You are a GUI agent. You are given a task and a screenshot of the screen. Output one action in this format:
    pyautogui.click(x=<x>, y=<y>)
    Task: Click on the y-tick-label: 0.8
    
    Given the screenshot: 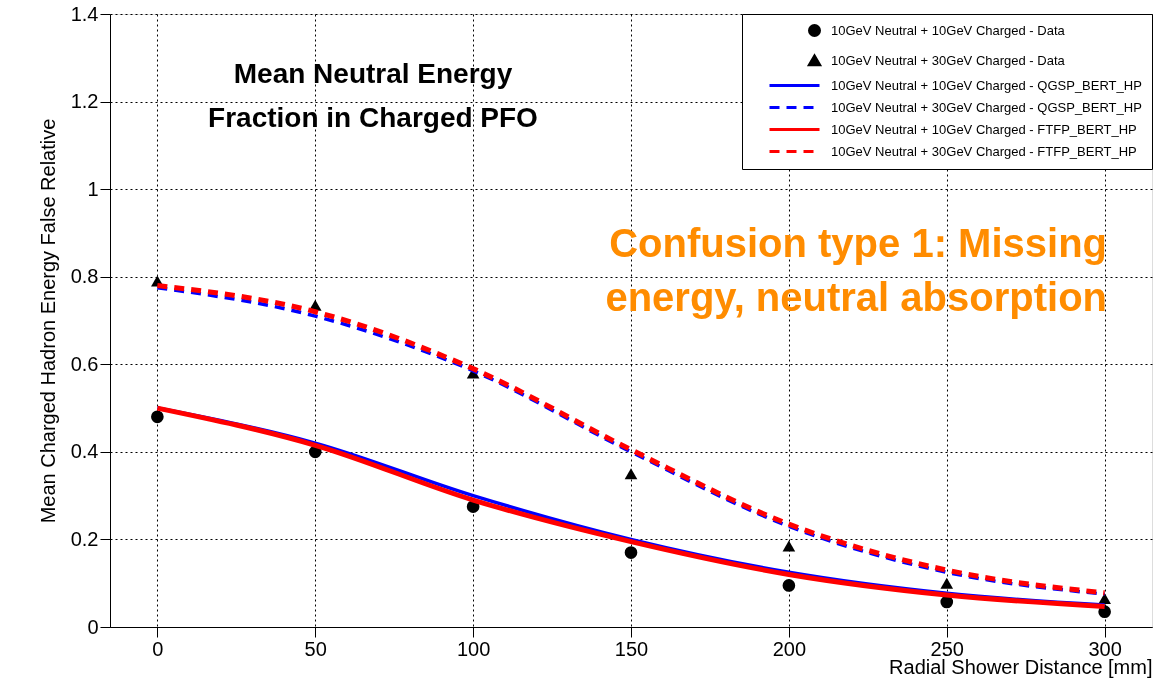 What is the action you would take?
    pyautogui.click(x=84, y=276)
    